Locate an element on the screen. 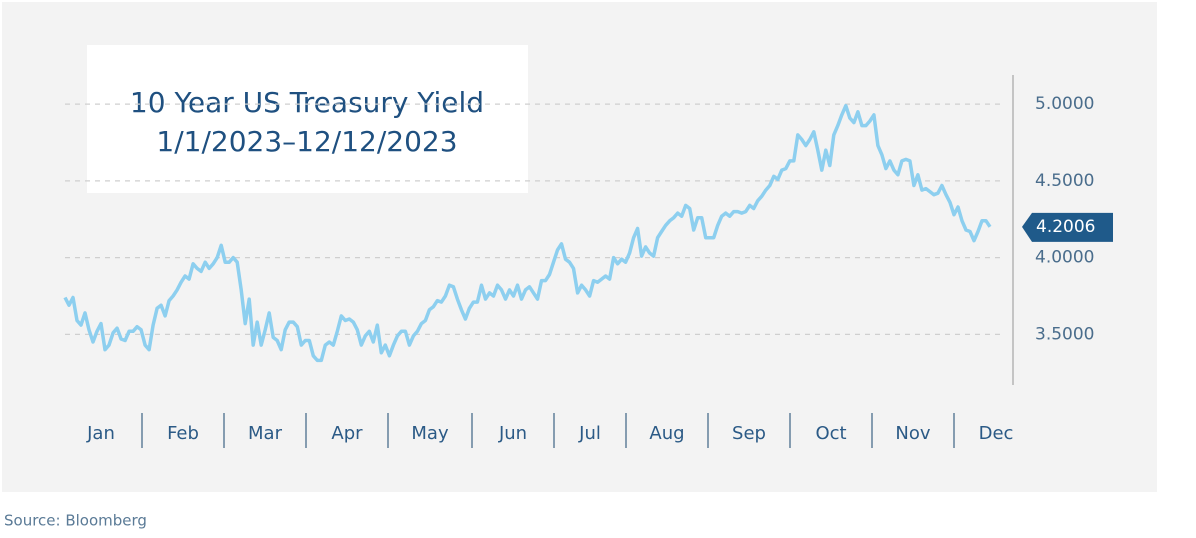  x-tick-label: Oct is located at coordinates (830, 433).